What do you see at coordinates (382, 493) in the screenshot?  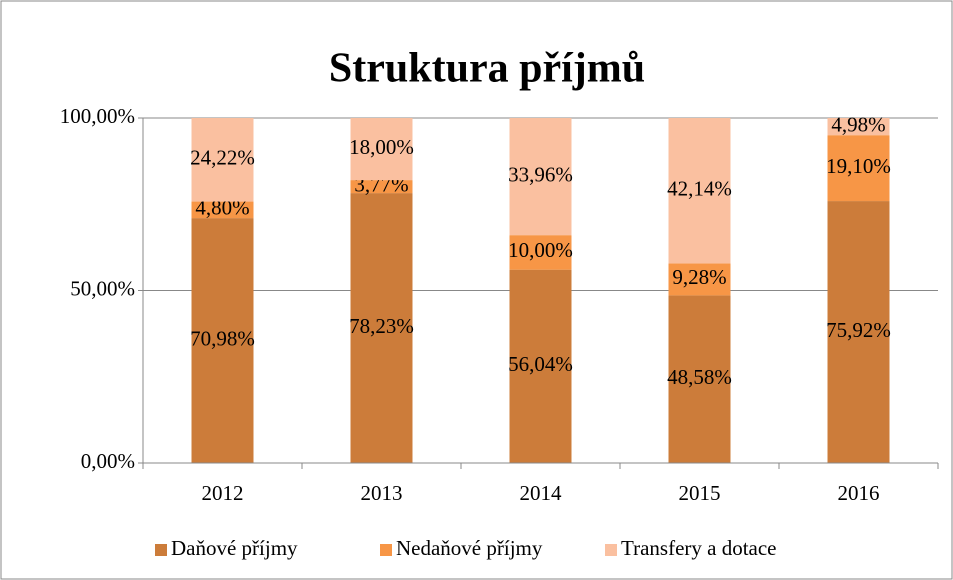 I see `x-tick-label: 2013` at bounding box center [382, 493].